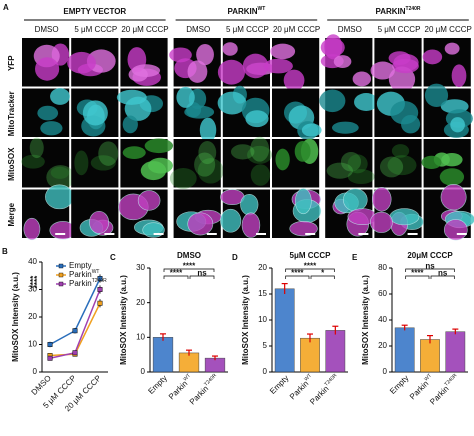 The width and height of the screenshot is (474, 436). What do you see at coordinates (41, 385) in the screenshot?
I see `x-tick-label: DMSO` at bounding box center [41, 385].